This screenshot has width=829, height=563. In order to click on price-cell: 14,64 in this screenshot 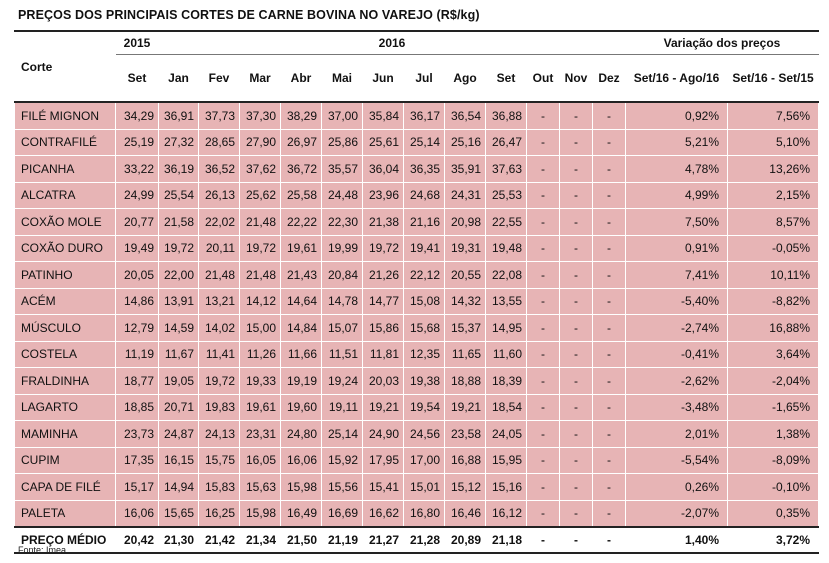, I will do `click(301, 301)`.